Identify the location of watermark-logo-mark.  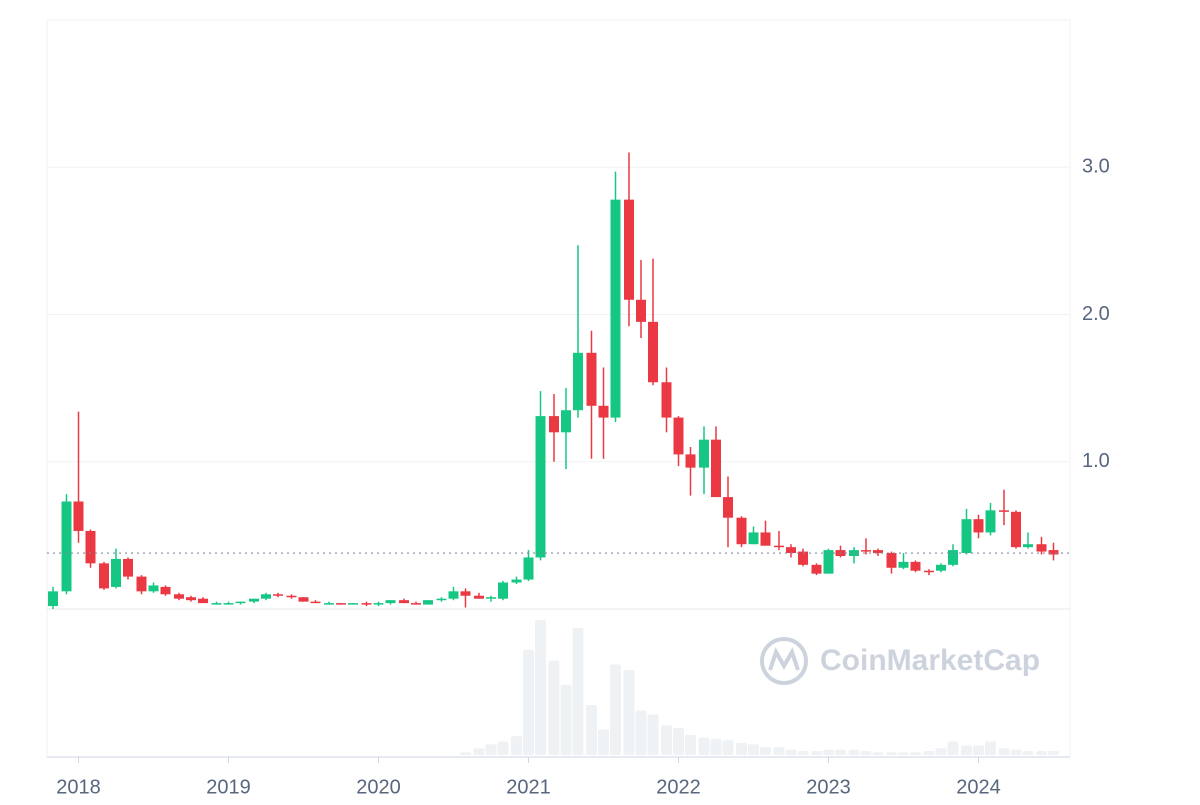
(784, 659).